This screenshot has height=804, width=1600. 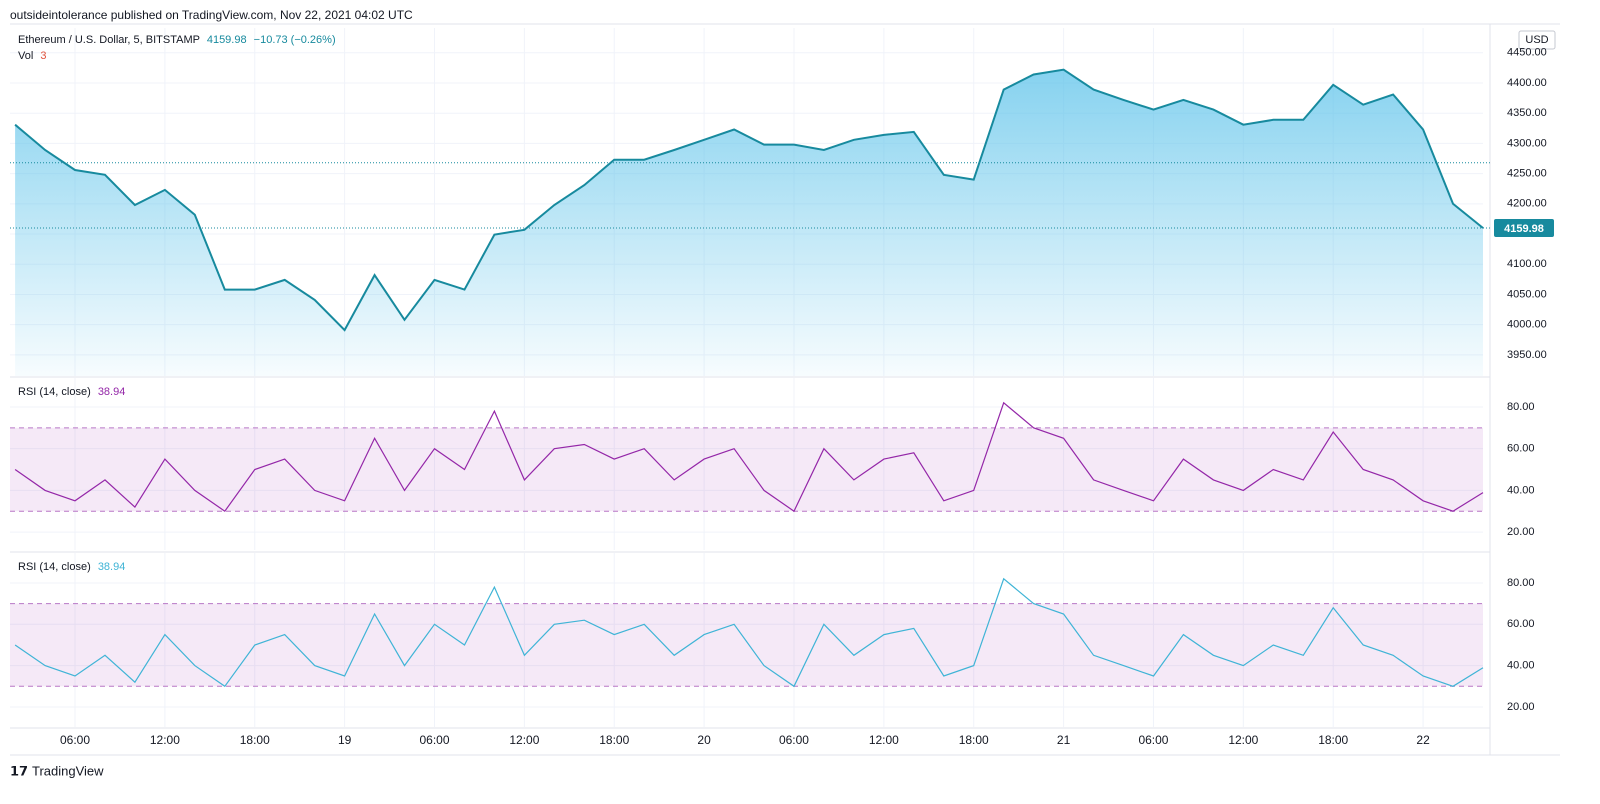 I want to click on y-tick-label: 4050.00, so click(x=1527, y=294).